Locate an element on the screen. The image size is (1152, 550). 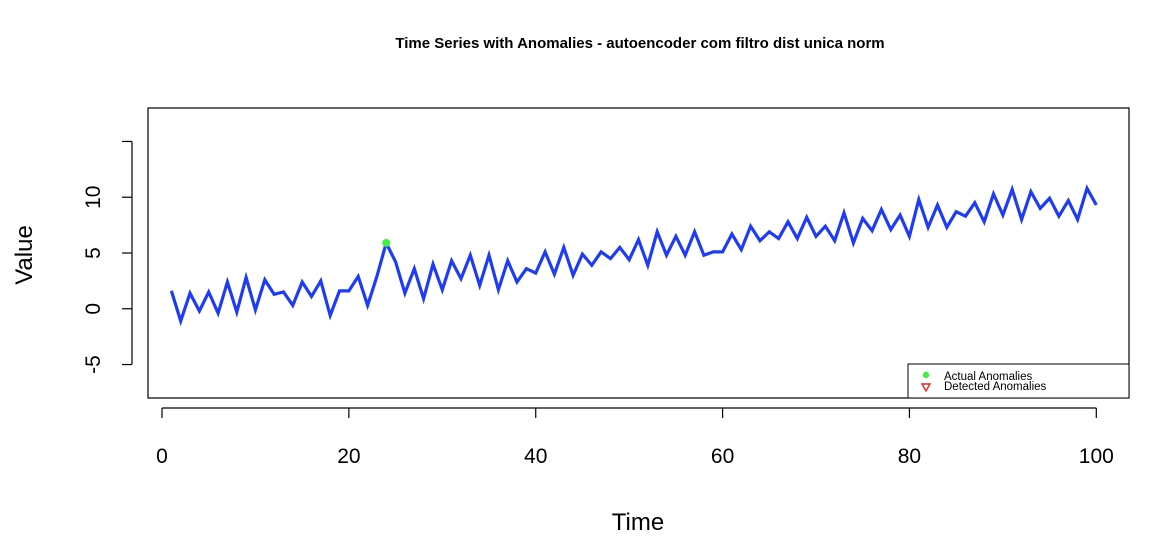
legend-detected-anomalies-marker is located at coordinates (926, 388).